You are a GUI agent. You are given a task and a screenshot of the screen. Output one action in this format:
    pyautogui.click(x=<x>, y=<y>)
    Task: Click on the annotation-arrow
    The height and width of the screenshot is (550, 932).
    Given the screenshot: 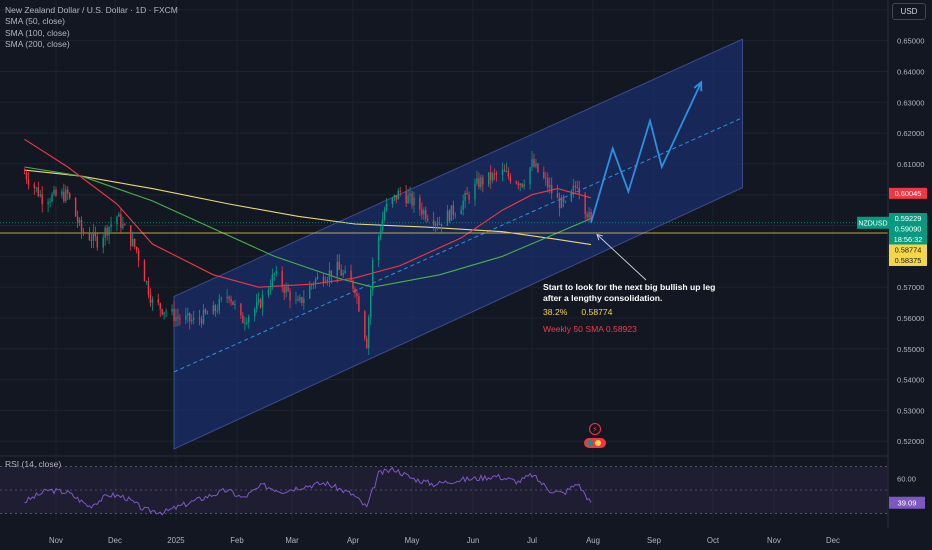 What is the action you would take?
    pyautogui.click(x=621, y=257)
    